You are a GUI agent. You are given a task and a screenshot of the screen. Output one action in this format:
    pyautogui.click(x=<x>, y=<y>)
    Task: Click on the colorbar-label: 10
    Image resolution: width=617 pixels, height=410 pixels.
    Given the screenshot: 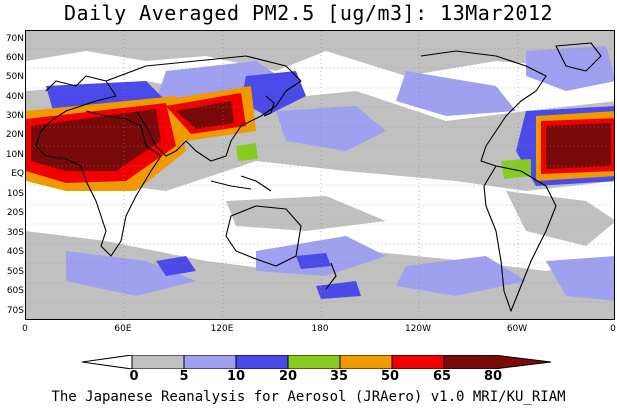 What is the action you would take?
    pyautogui.click(x=236, y=376)
    